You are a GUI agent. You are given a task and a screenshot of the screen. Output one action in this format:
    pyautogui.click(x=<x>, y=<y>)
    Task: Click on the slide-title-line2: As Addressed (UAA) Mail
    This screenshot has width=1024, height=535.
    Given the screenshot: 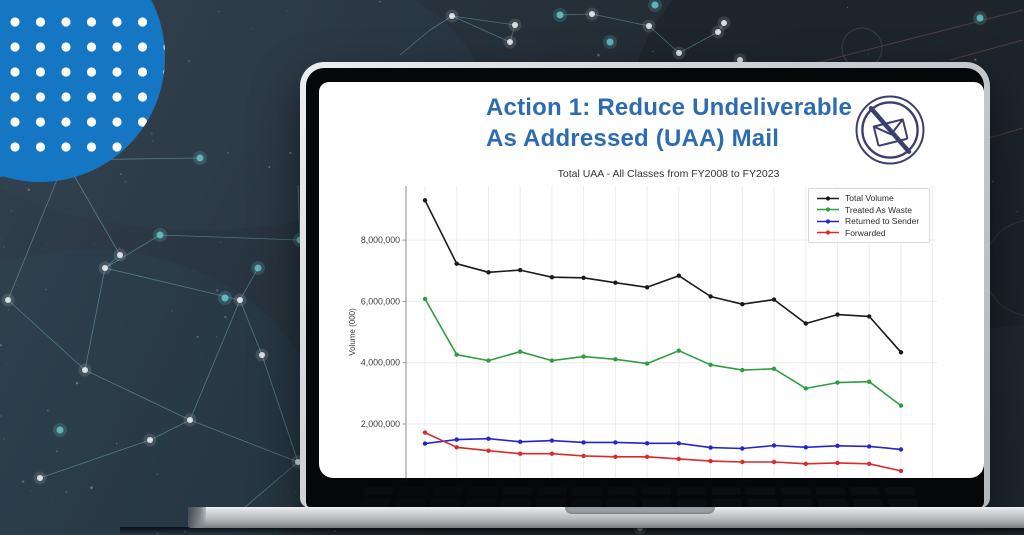 What is the action you would take?
    pyautogui.click(x=633, y=138)
    